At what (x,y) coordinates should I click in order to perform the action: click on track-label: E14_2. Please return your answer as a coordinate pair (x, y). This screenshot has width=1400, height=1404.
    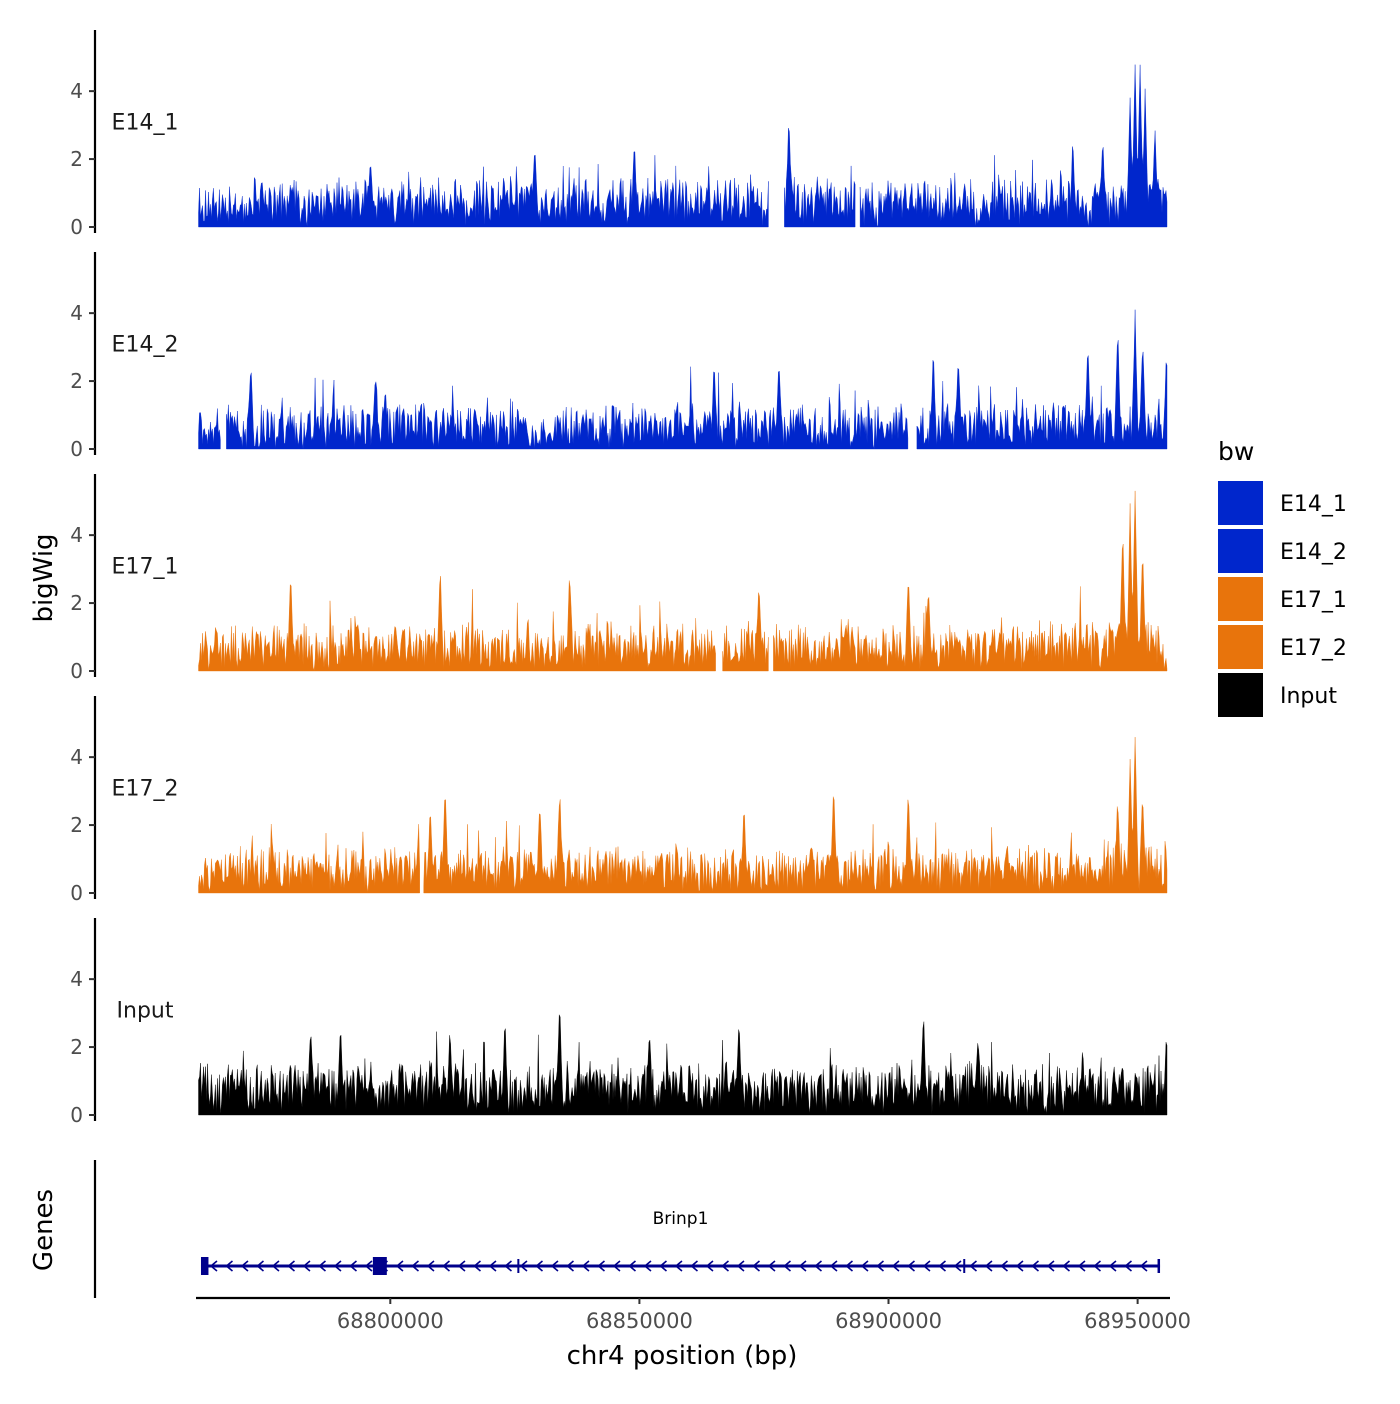
    Looking at the image, I should click on (145, 345).